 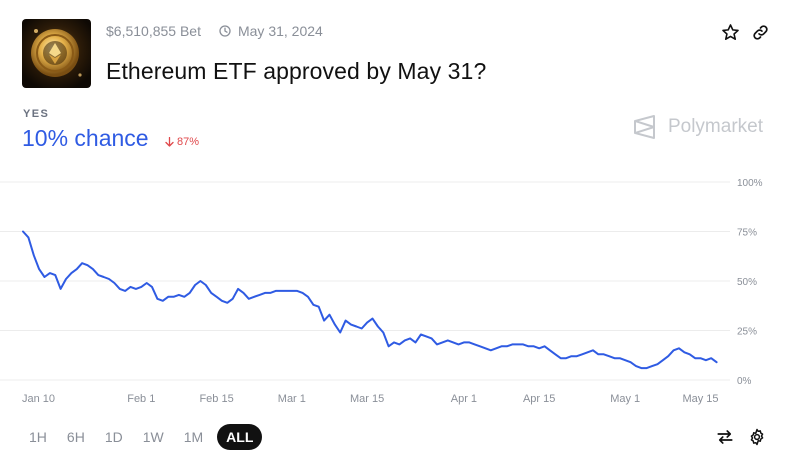 What do you see at coordinates (747, 332) in the screenshot?
I see `y-tick-label: 25%` at bounding box center [747, 332].